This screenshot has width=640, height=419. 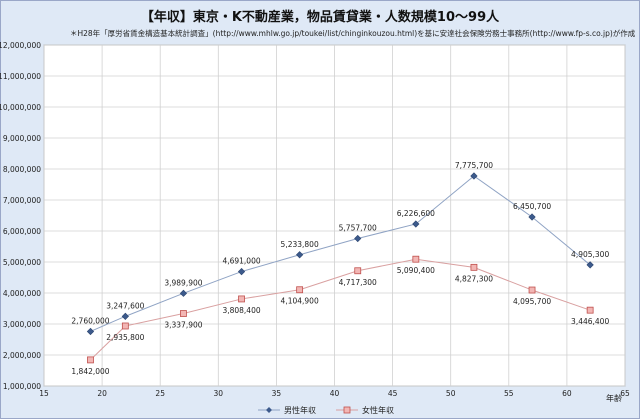 I want to click on male-data-label: 6,226,600, so click(x=416, y=213).